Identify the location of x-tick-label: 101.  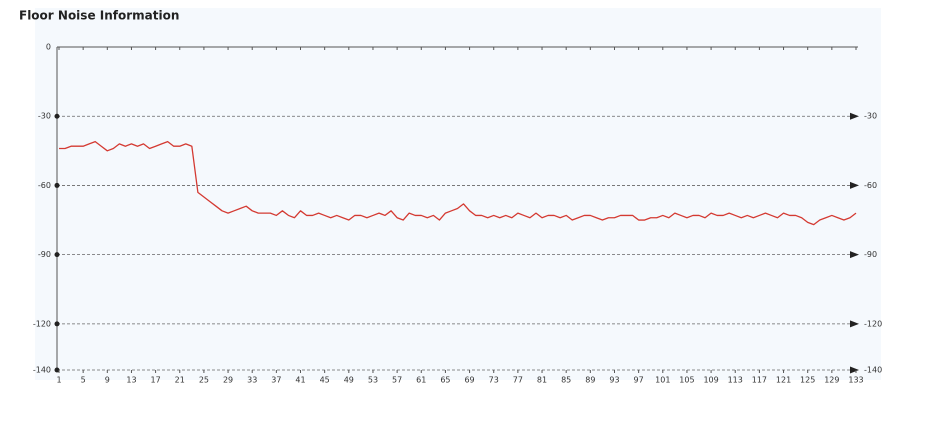
(662, 380).